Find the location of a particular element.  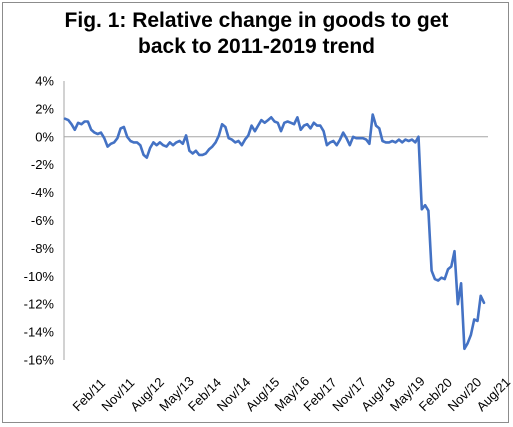

y-tick-label: -6% is located at coordinates (43, 220).